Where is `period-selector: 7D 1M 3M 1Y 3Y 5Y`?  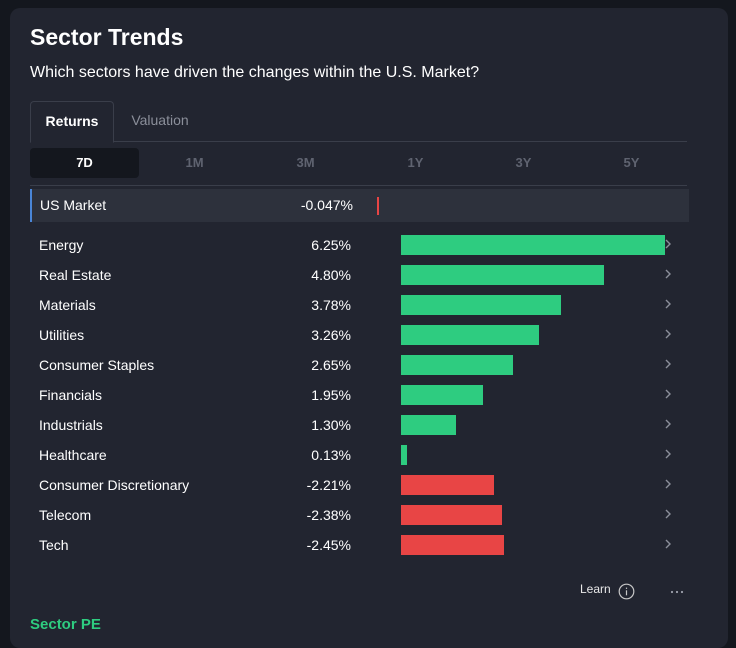
period-selector: 7D 1M 3M 1Y 3Y 5Y is located at coordinates (358, 163).